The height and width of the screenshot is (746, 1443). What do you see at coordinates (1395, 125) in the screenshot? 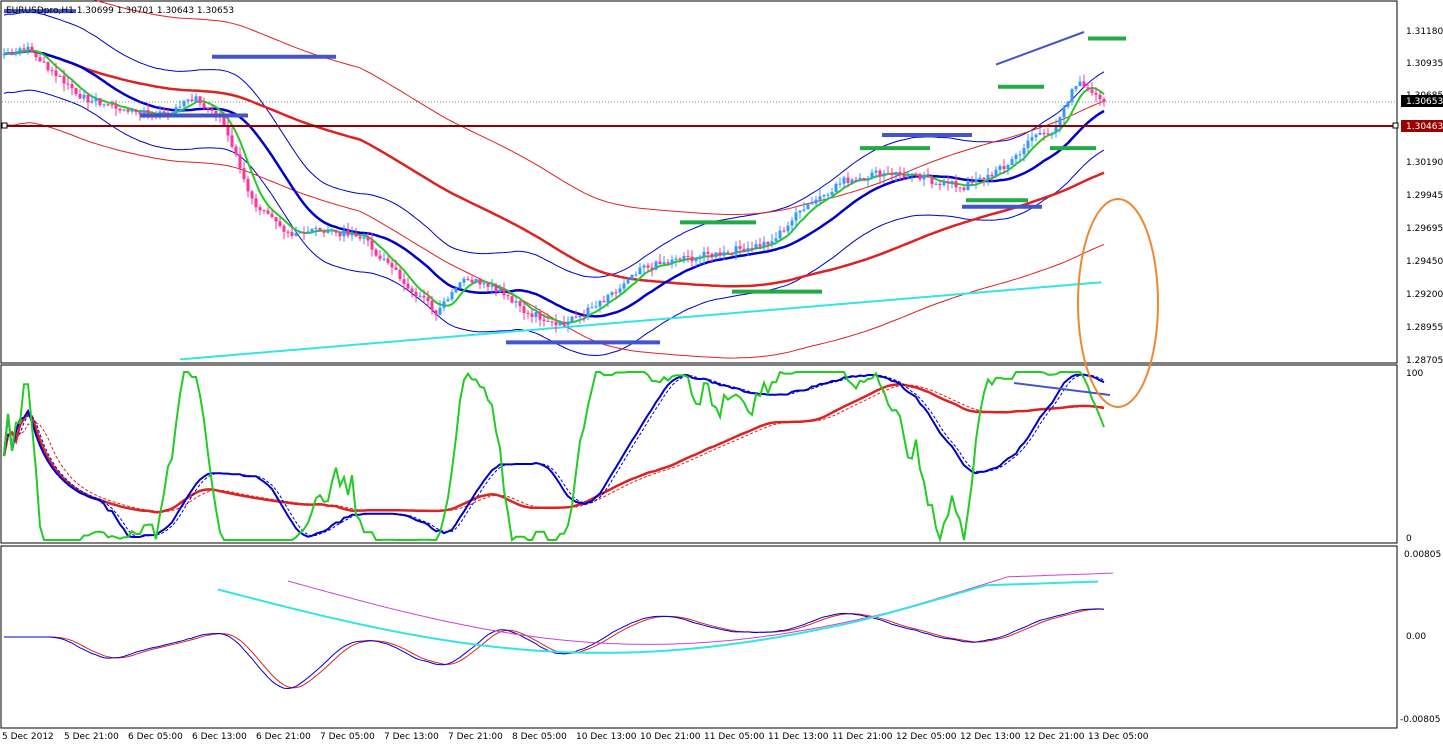
I see `horizontal-level-handle-right` at bounding box center [1395, 125].